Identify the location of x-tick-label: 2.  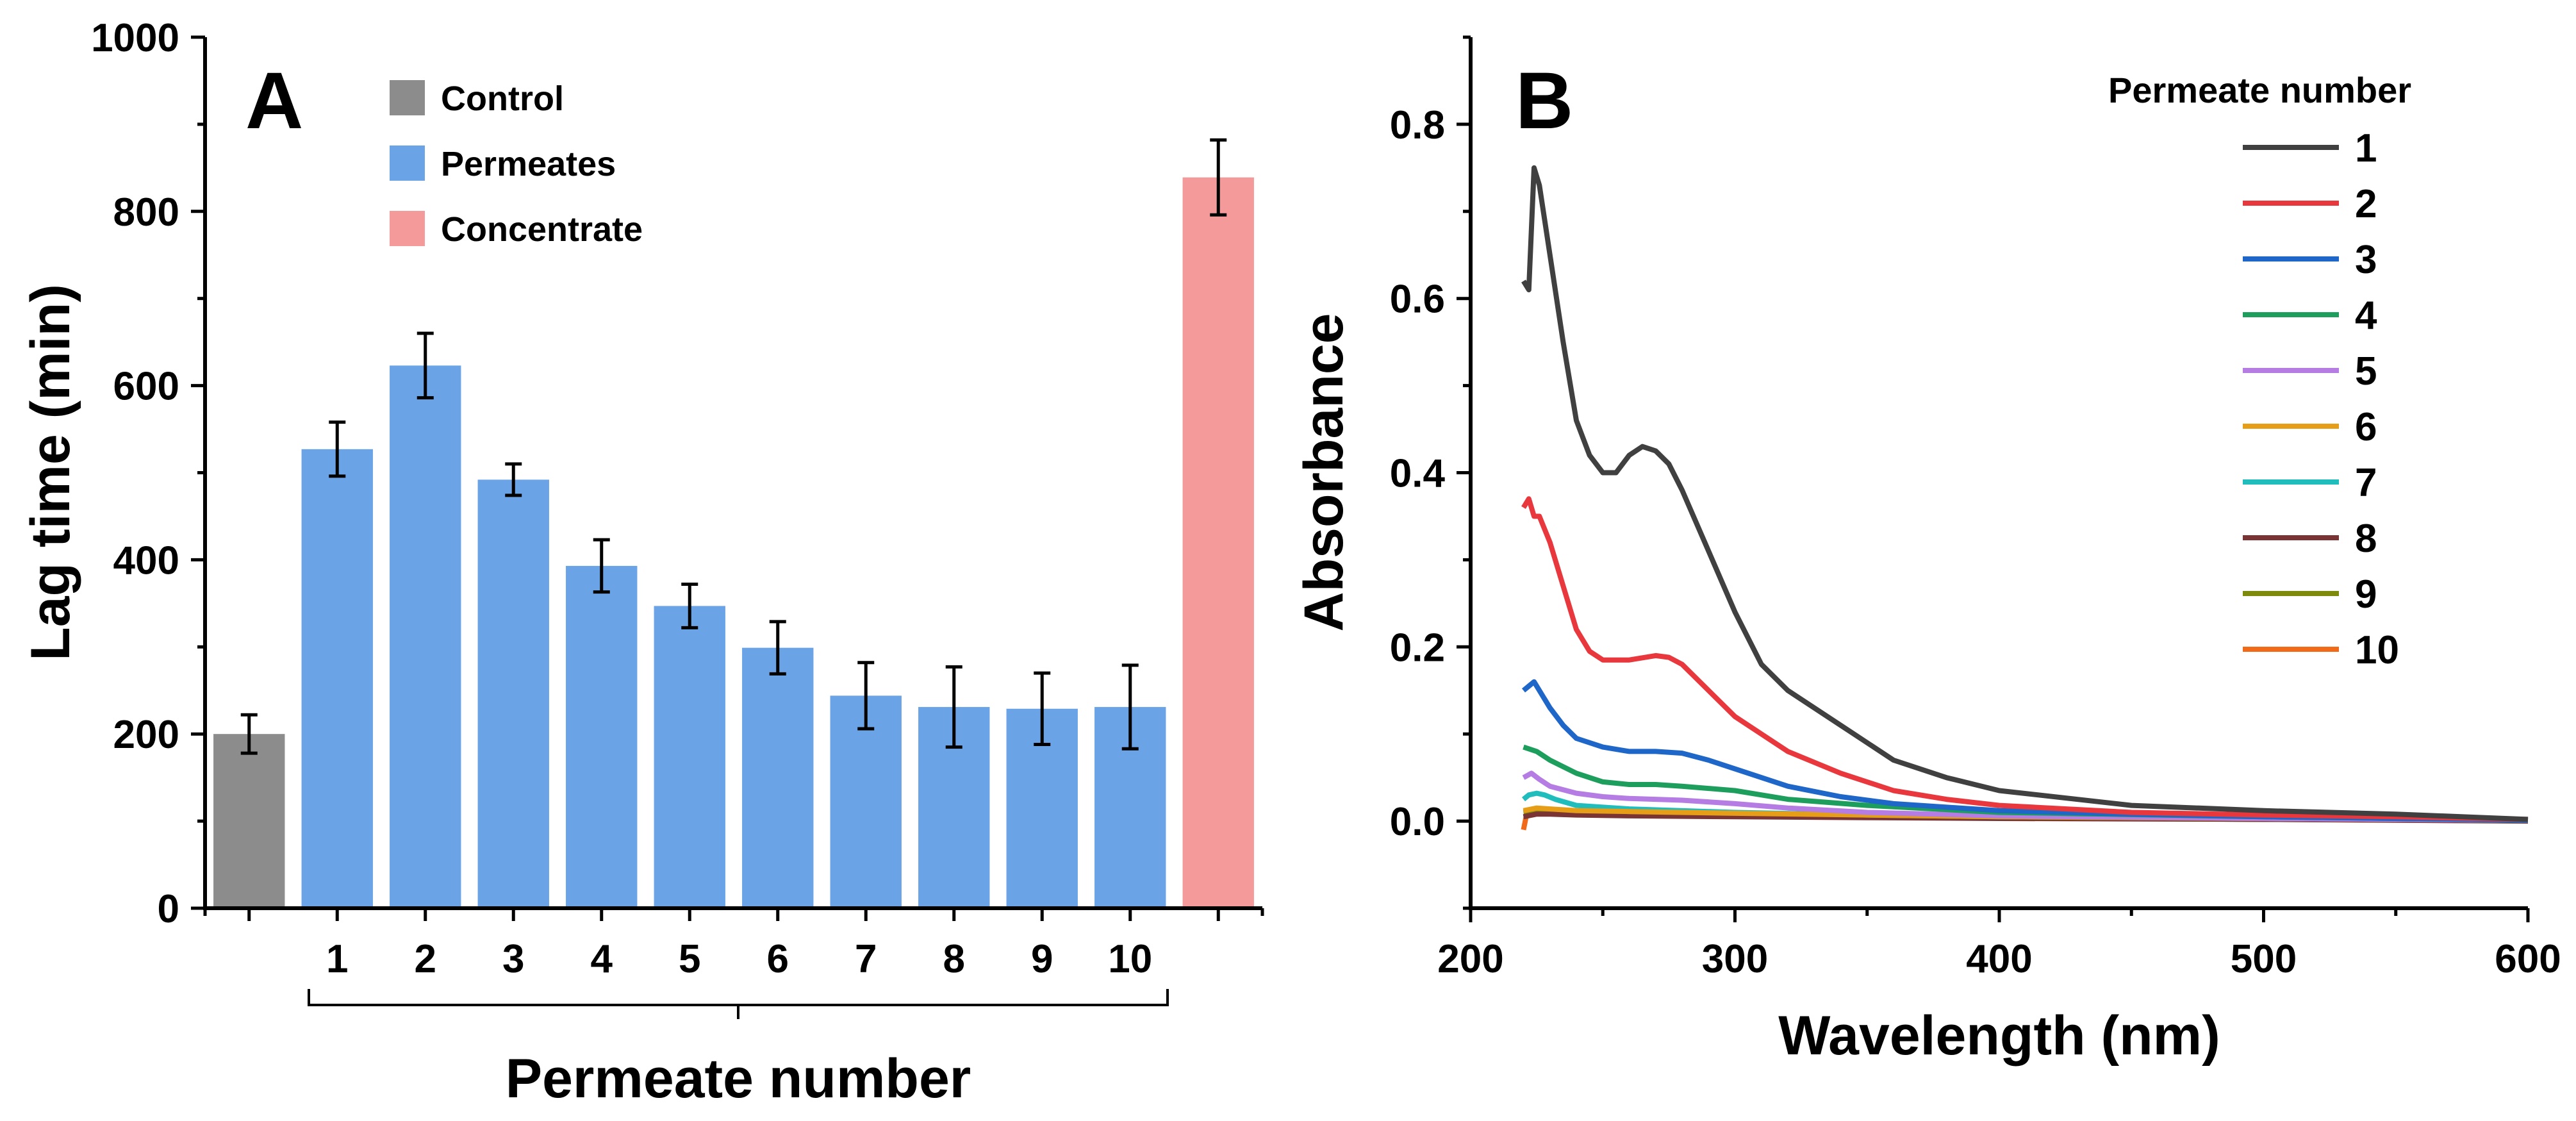
(425, 959).